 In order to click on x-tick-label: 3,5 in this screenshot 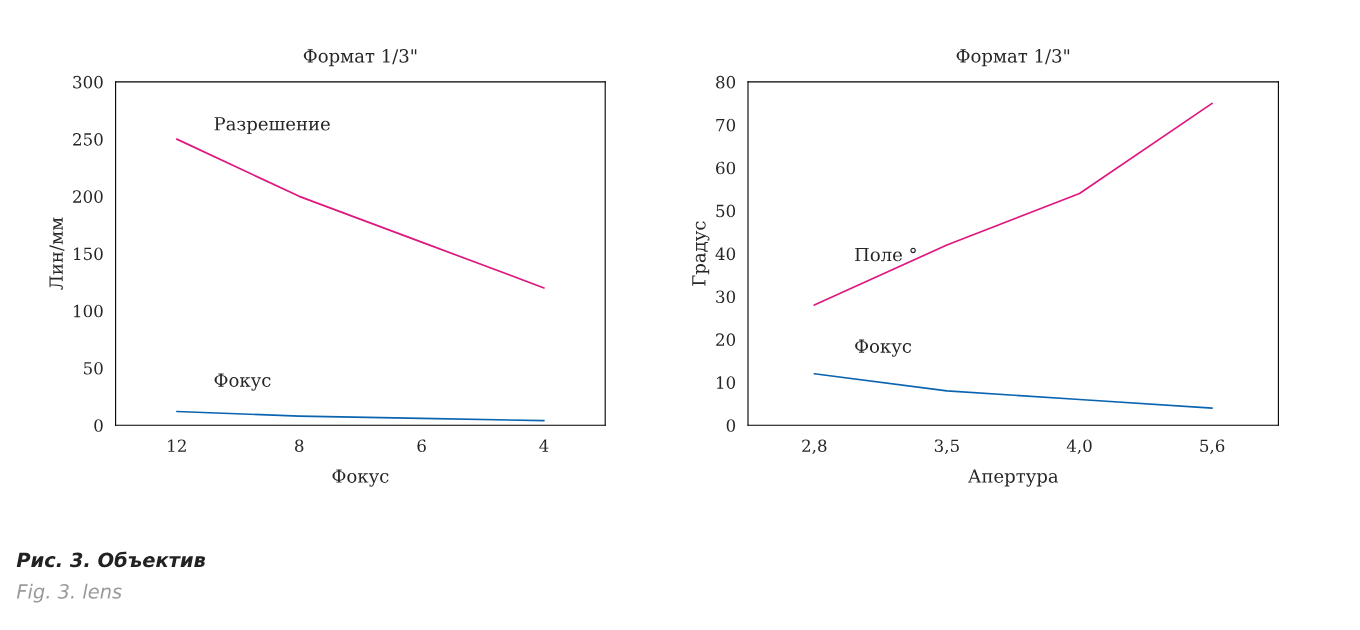, I will do `click(946, 447)`.